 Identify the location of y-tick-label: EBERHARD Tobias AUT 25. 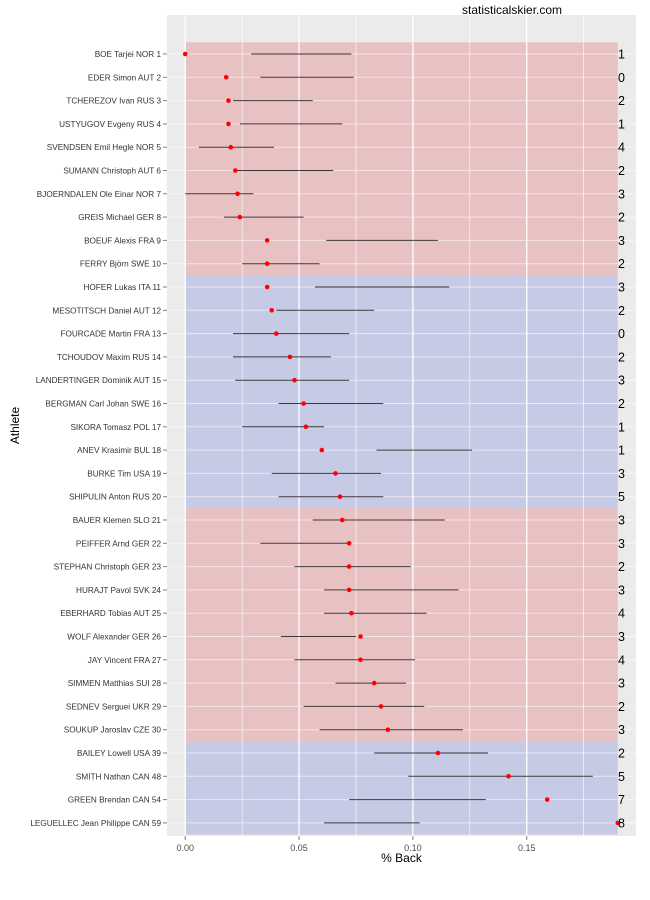
(110, 613).